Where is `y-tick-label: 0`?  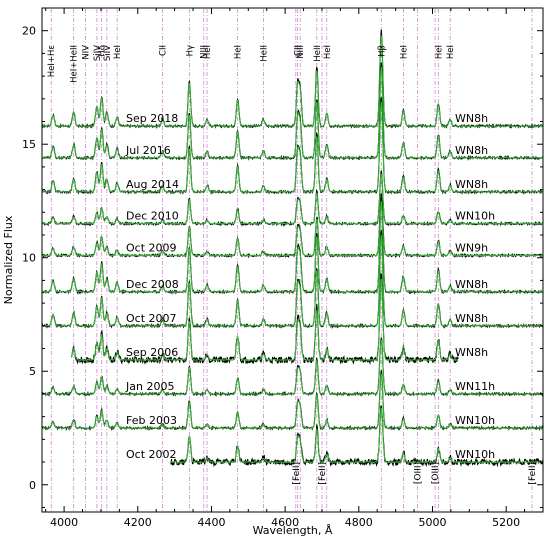
y-tick-label: 0 is located at coordinates (32, 485).